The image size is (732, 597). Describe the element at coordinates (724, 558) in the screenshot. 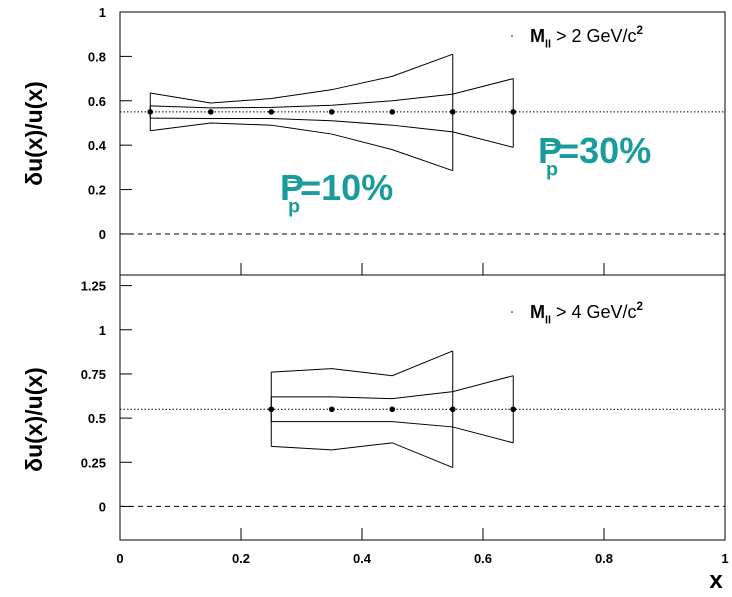

I see `x-tick-label: 1` at that location.